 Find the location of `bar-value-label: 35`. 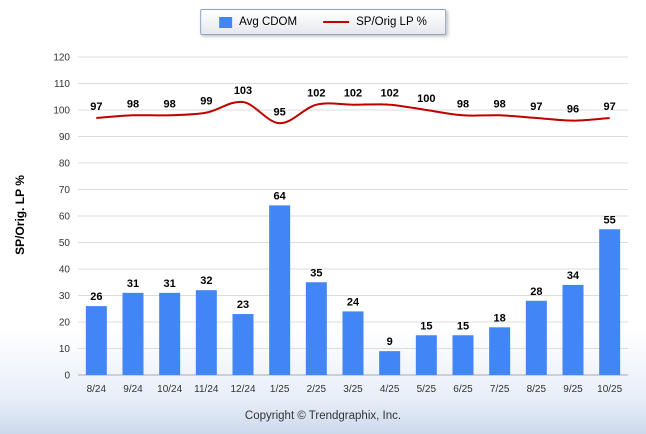

bar-value-label: 35 is located at coordinates (316, 273).